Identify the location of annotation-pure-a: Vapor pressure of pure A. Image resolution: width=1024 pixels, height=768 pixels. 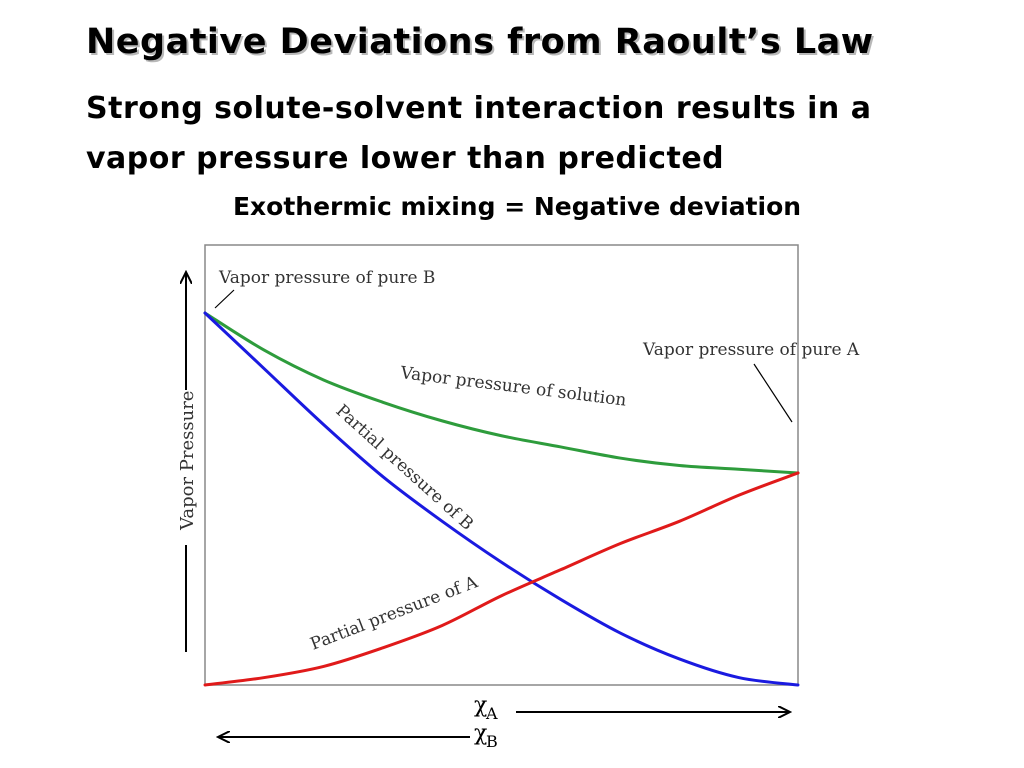
(751, 350).